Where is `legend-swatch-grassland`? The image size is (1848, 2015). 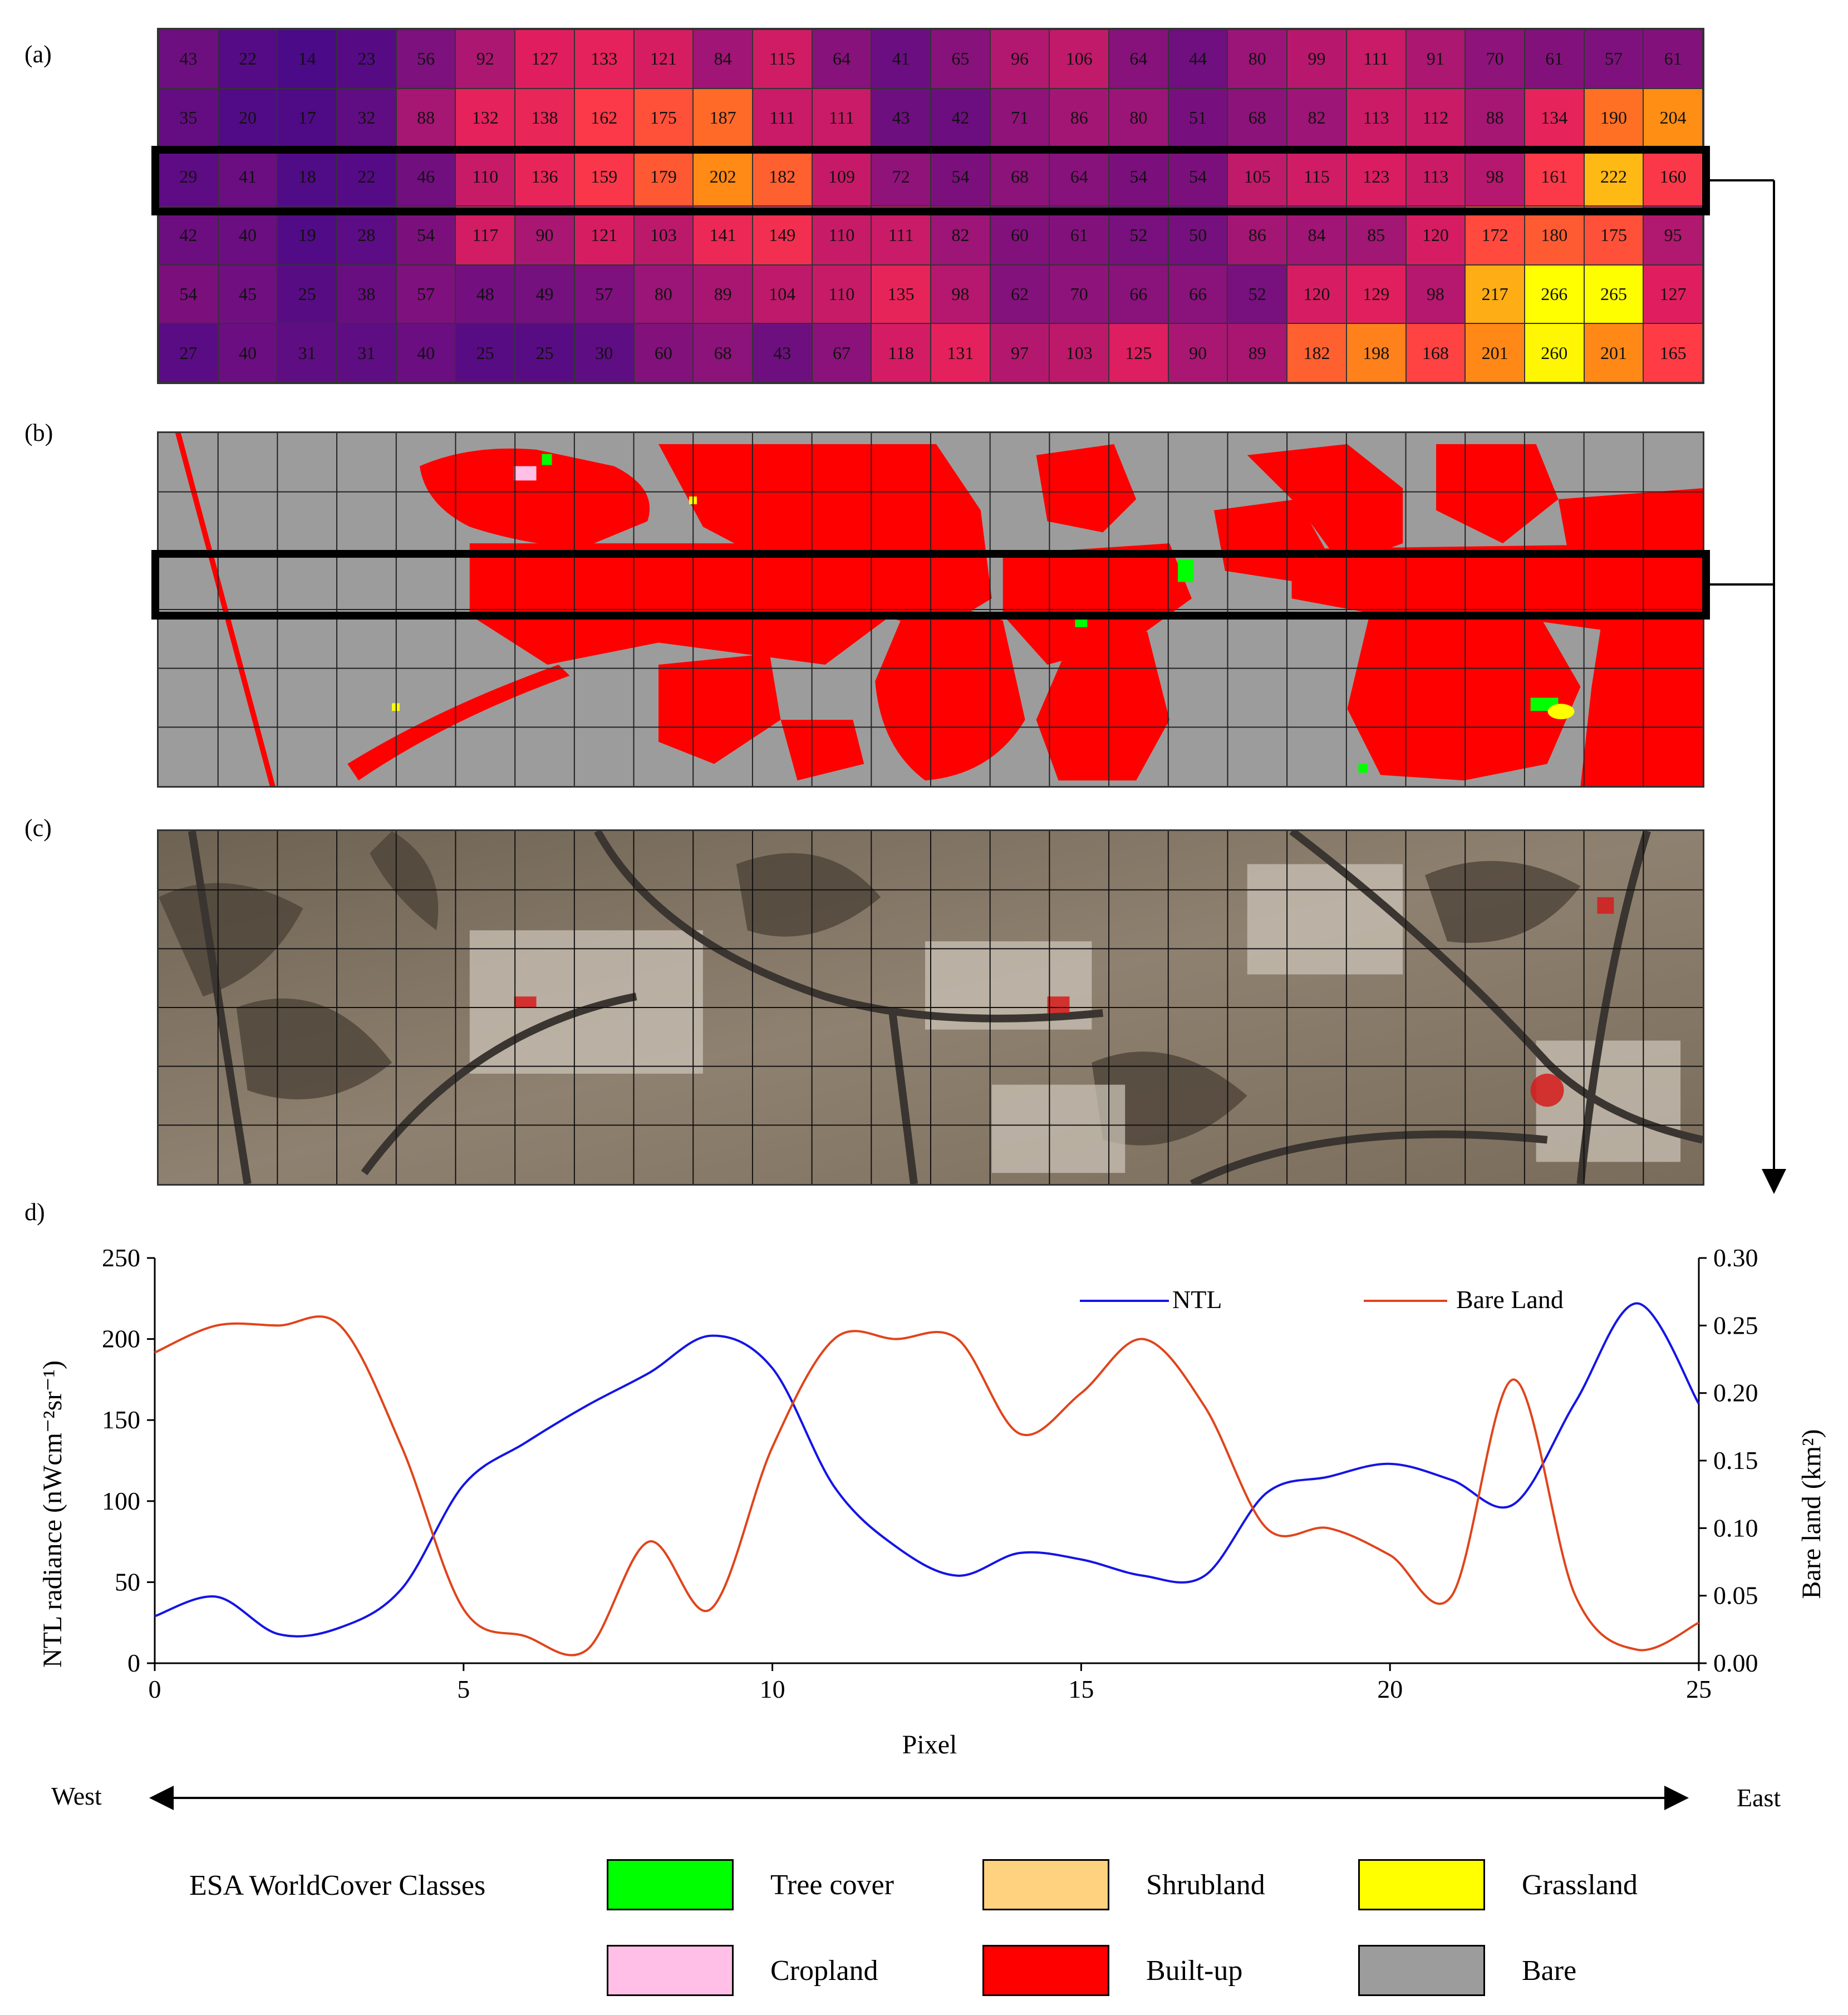 legend-swatch-grassland is located at coordinates (1421, 1885).